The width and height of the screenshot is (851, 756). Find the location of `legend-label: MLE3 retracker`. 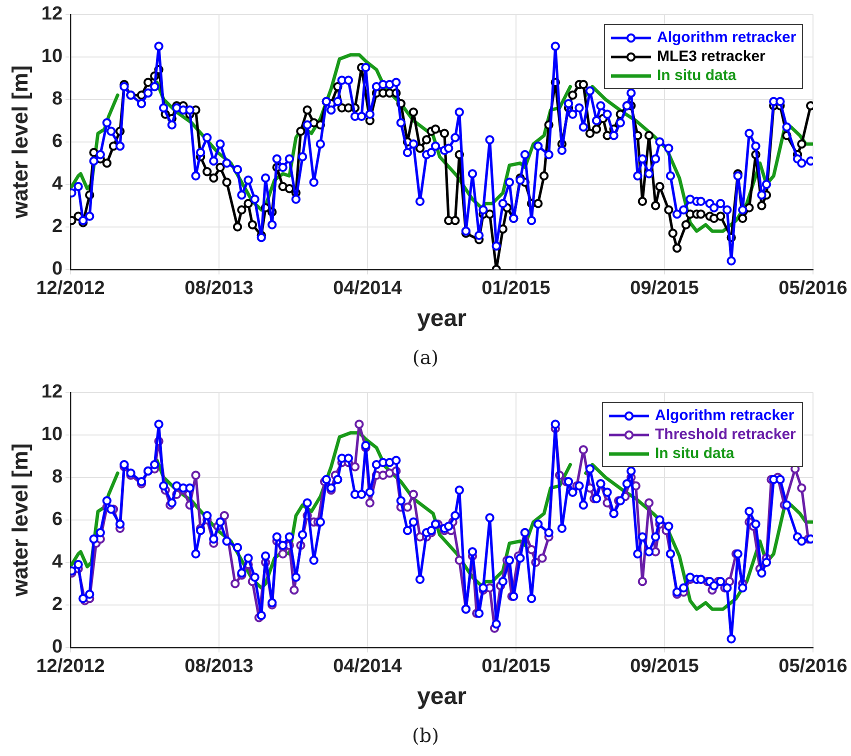

legend-label: MLE3 retracker is located at coordinates (711, 57).